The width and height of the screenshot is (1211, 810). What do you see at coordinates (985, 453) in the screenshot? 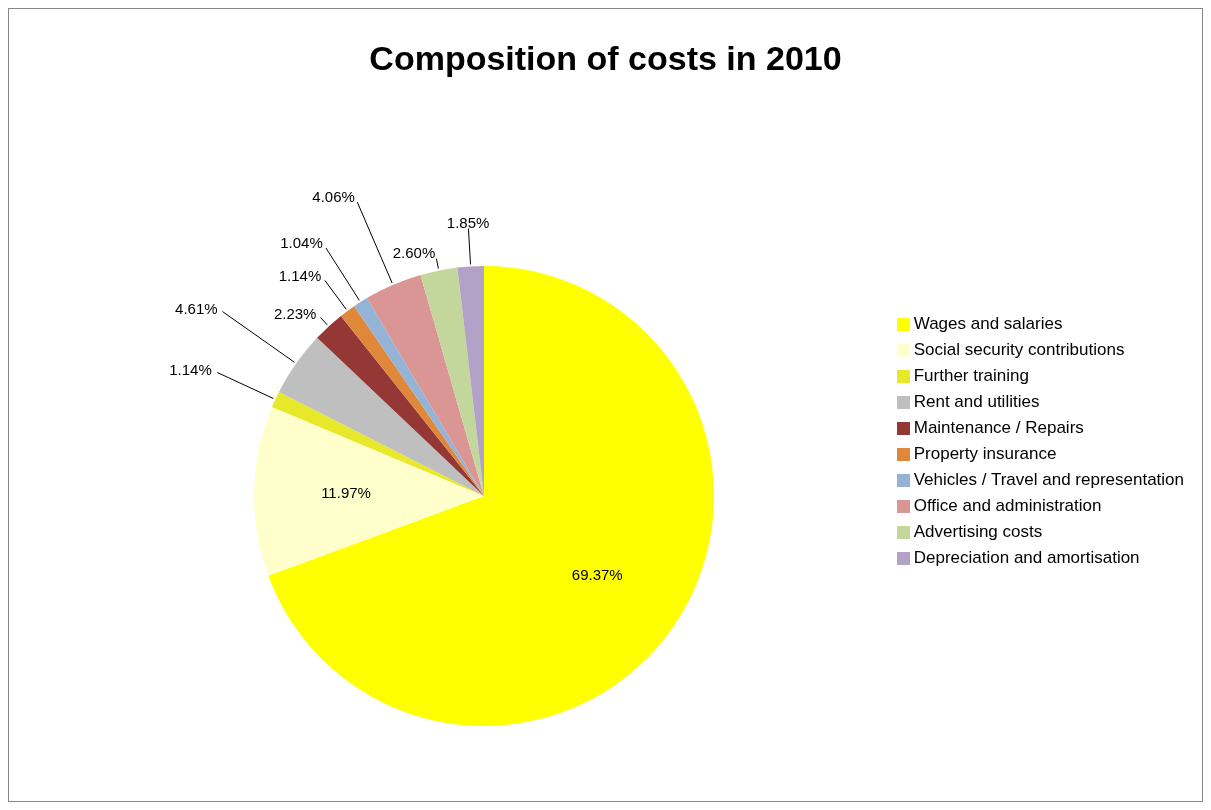
I see `legend-label: Property insurance` at bounding box center [985, 453].